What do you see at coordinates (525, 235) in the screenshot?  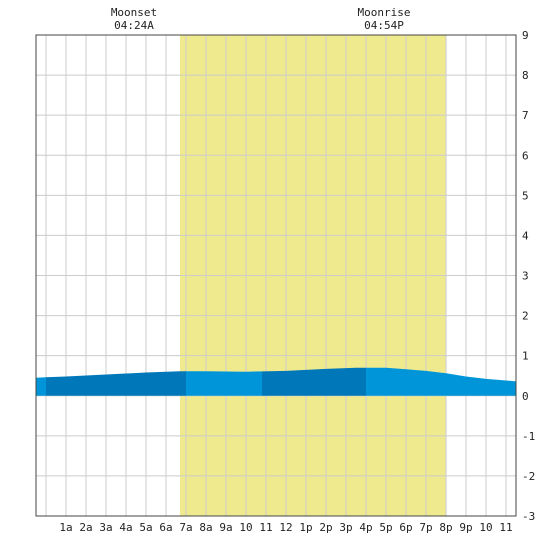 I see `y-tick-label: 4` at bounding box center [525, 235].